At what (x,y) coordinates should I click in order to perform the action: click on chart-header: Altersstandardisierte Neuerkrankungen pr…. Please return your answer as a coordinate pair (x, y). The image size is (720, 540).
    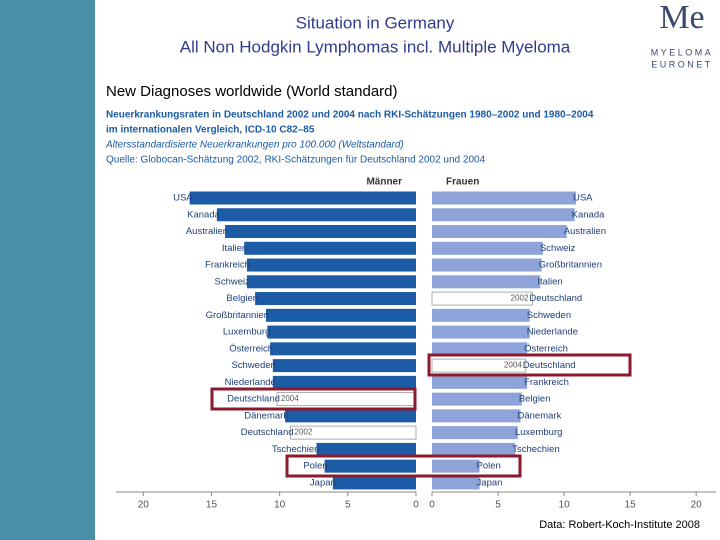
    Looking at the image, I should click on (254, 145).